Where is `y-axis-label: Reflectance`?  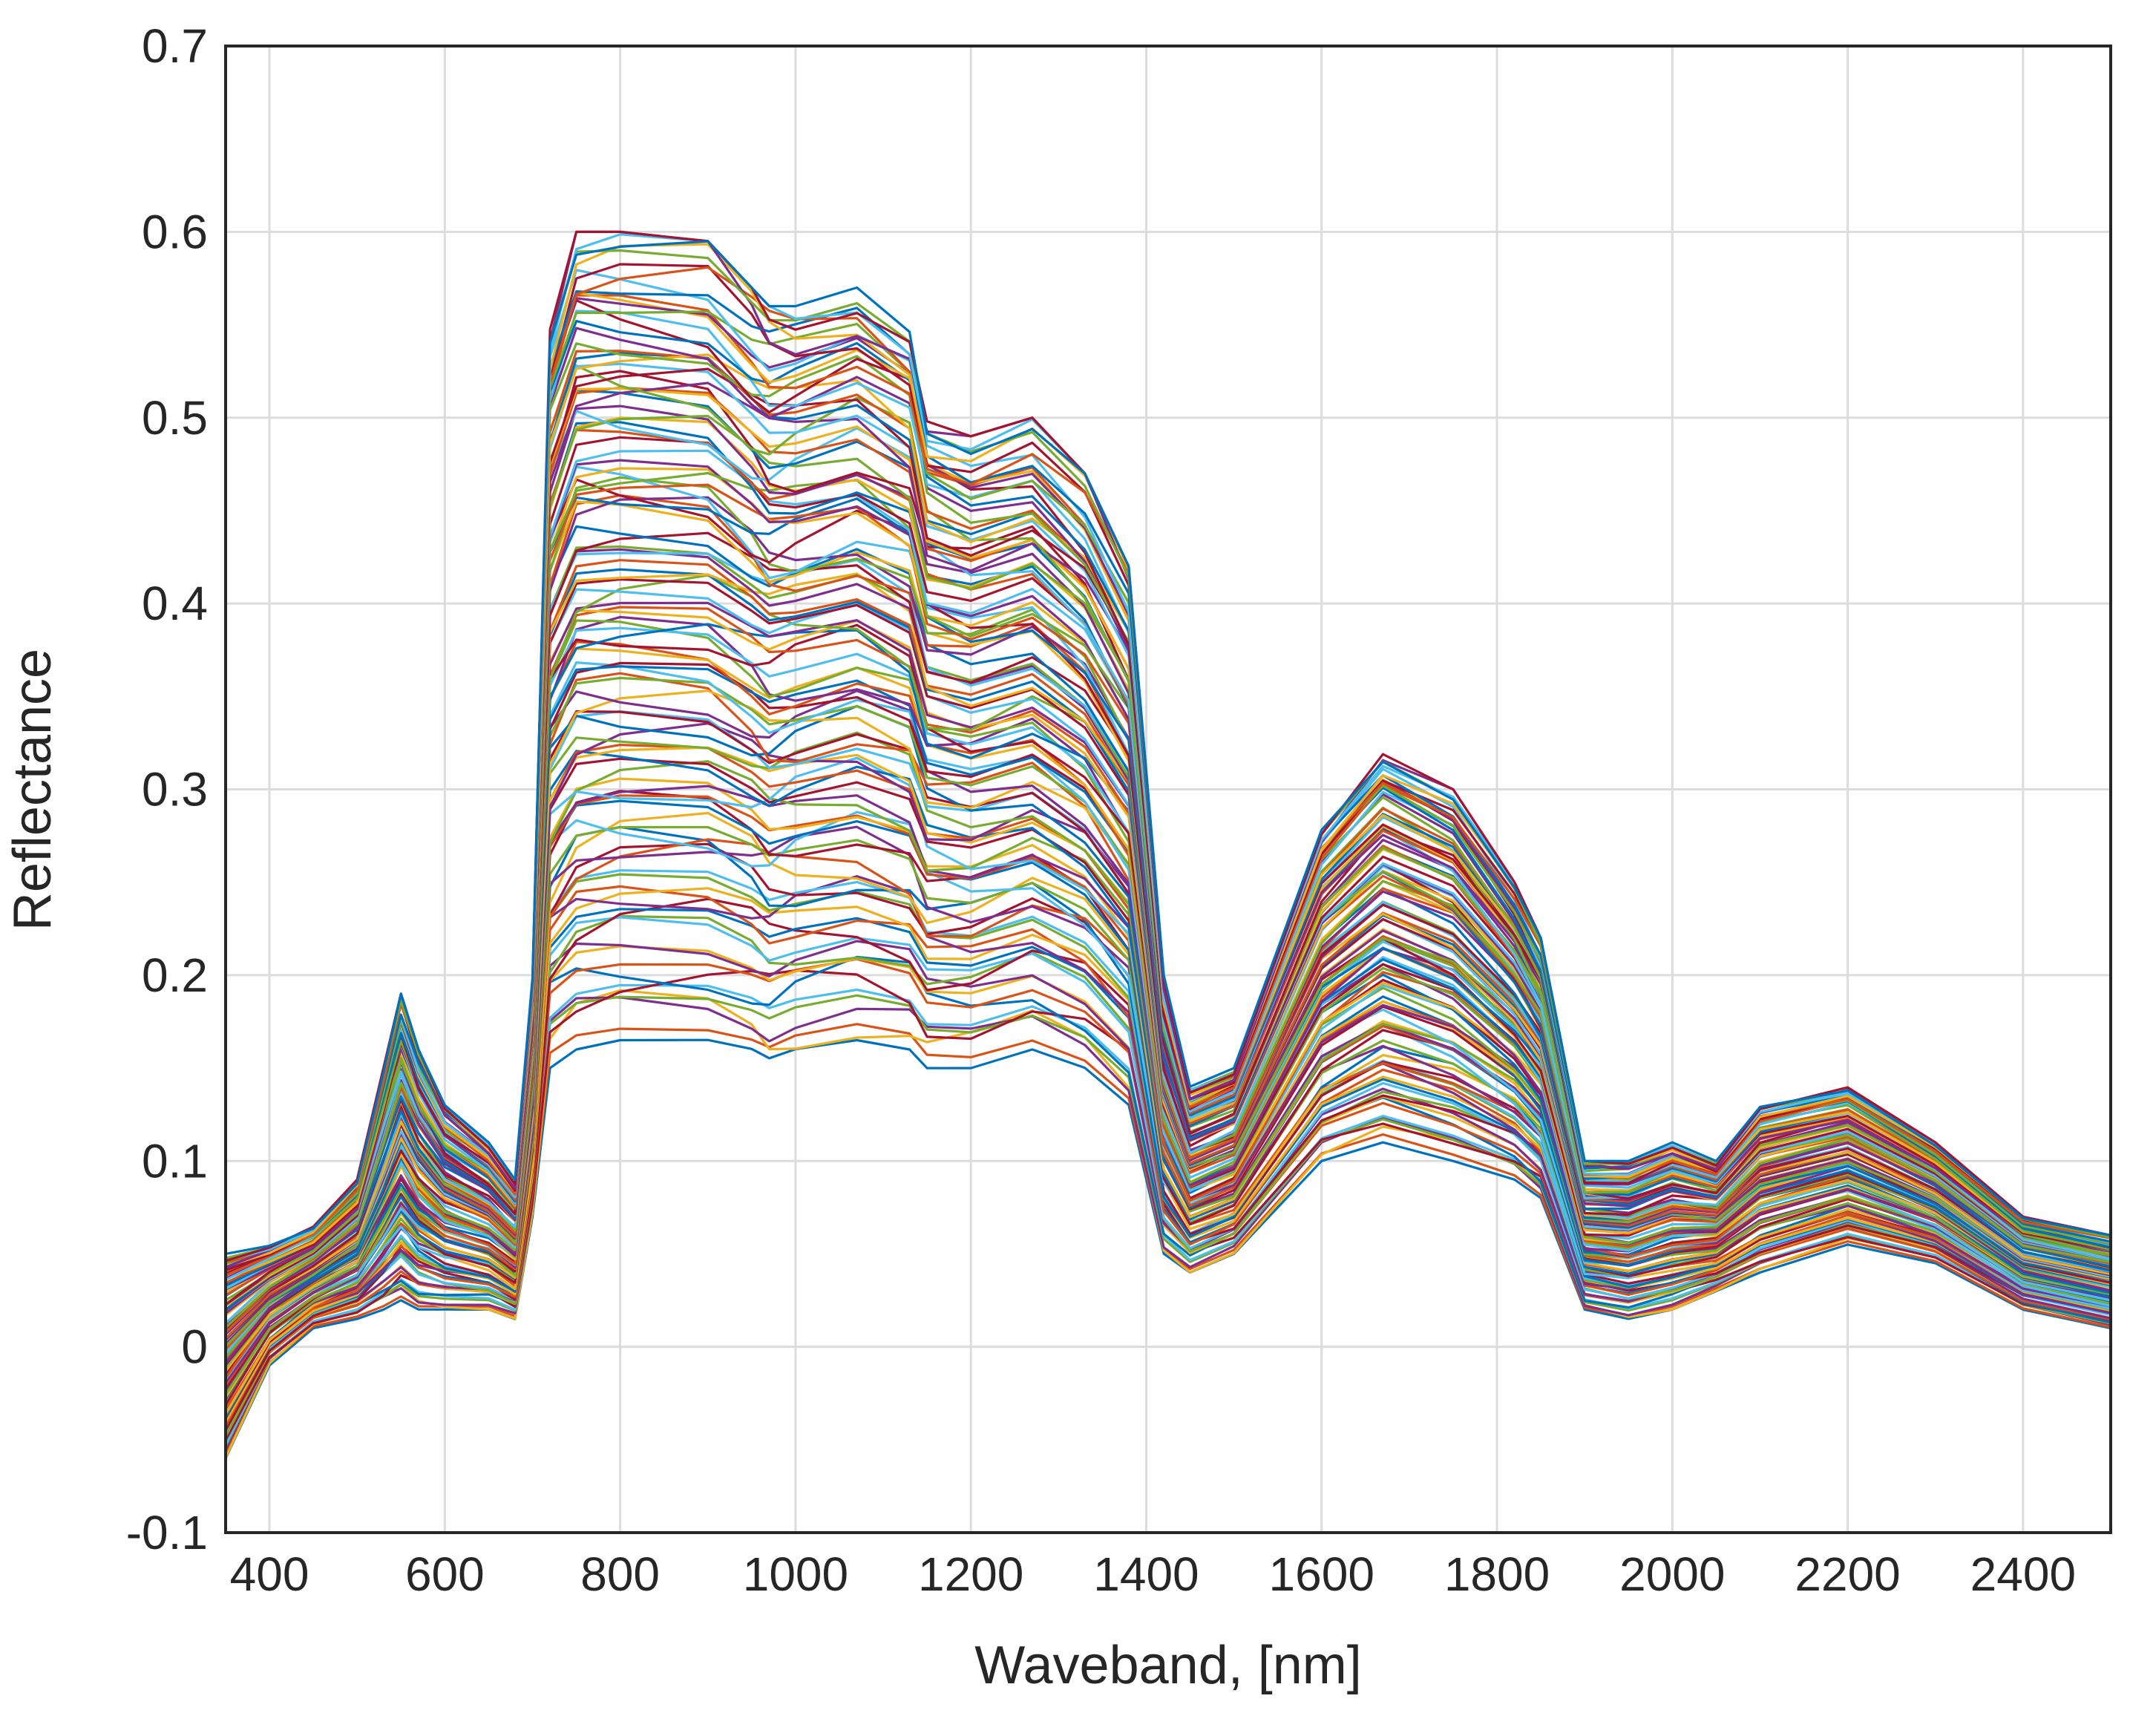
y-axis-label: Reflectance is located at coordinates (32, 790).